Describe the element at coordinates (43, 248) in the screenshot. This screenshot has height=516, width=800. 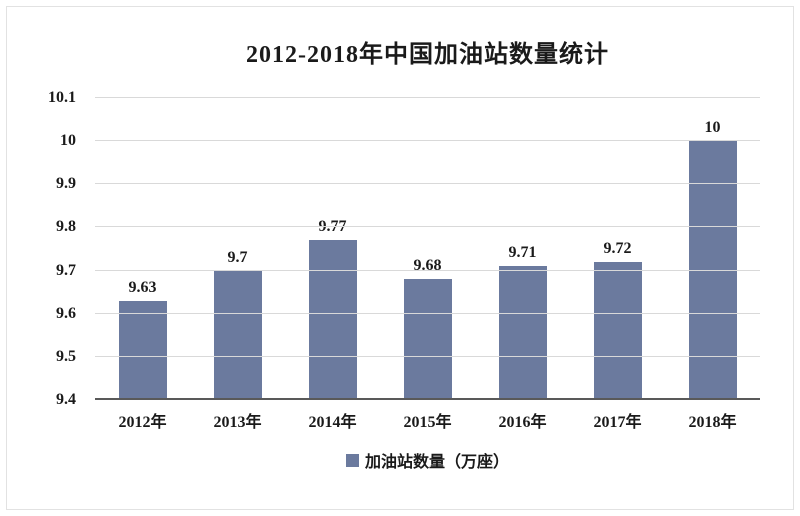
I see `y-axis-labels: 9.4 9.5 9.6 9.7 9.8 9.9 10 10.1` at that location.